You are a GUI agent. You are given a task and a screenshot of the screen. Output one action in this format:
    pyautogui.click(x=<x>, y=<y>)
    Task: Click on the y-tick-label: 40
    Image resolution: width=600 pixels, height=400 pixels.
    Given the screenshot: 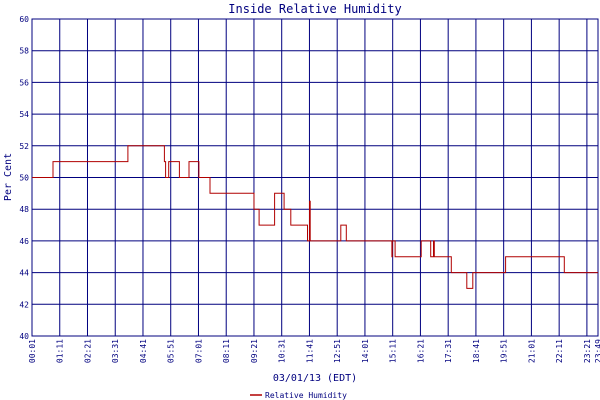 What is the action you would take?
    pyautogui.click(x=24, y=336)
    